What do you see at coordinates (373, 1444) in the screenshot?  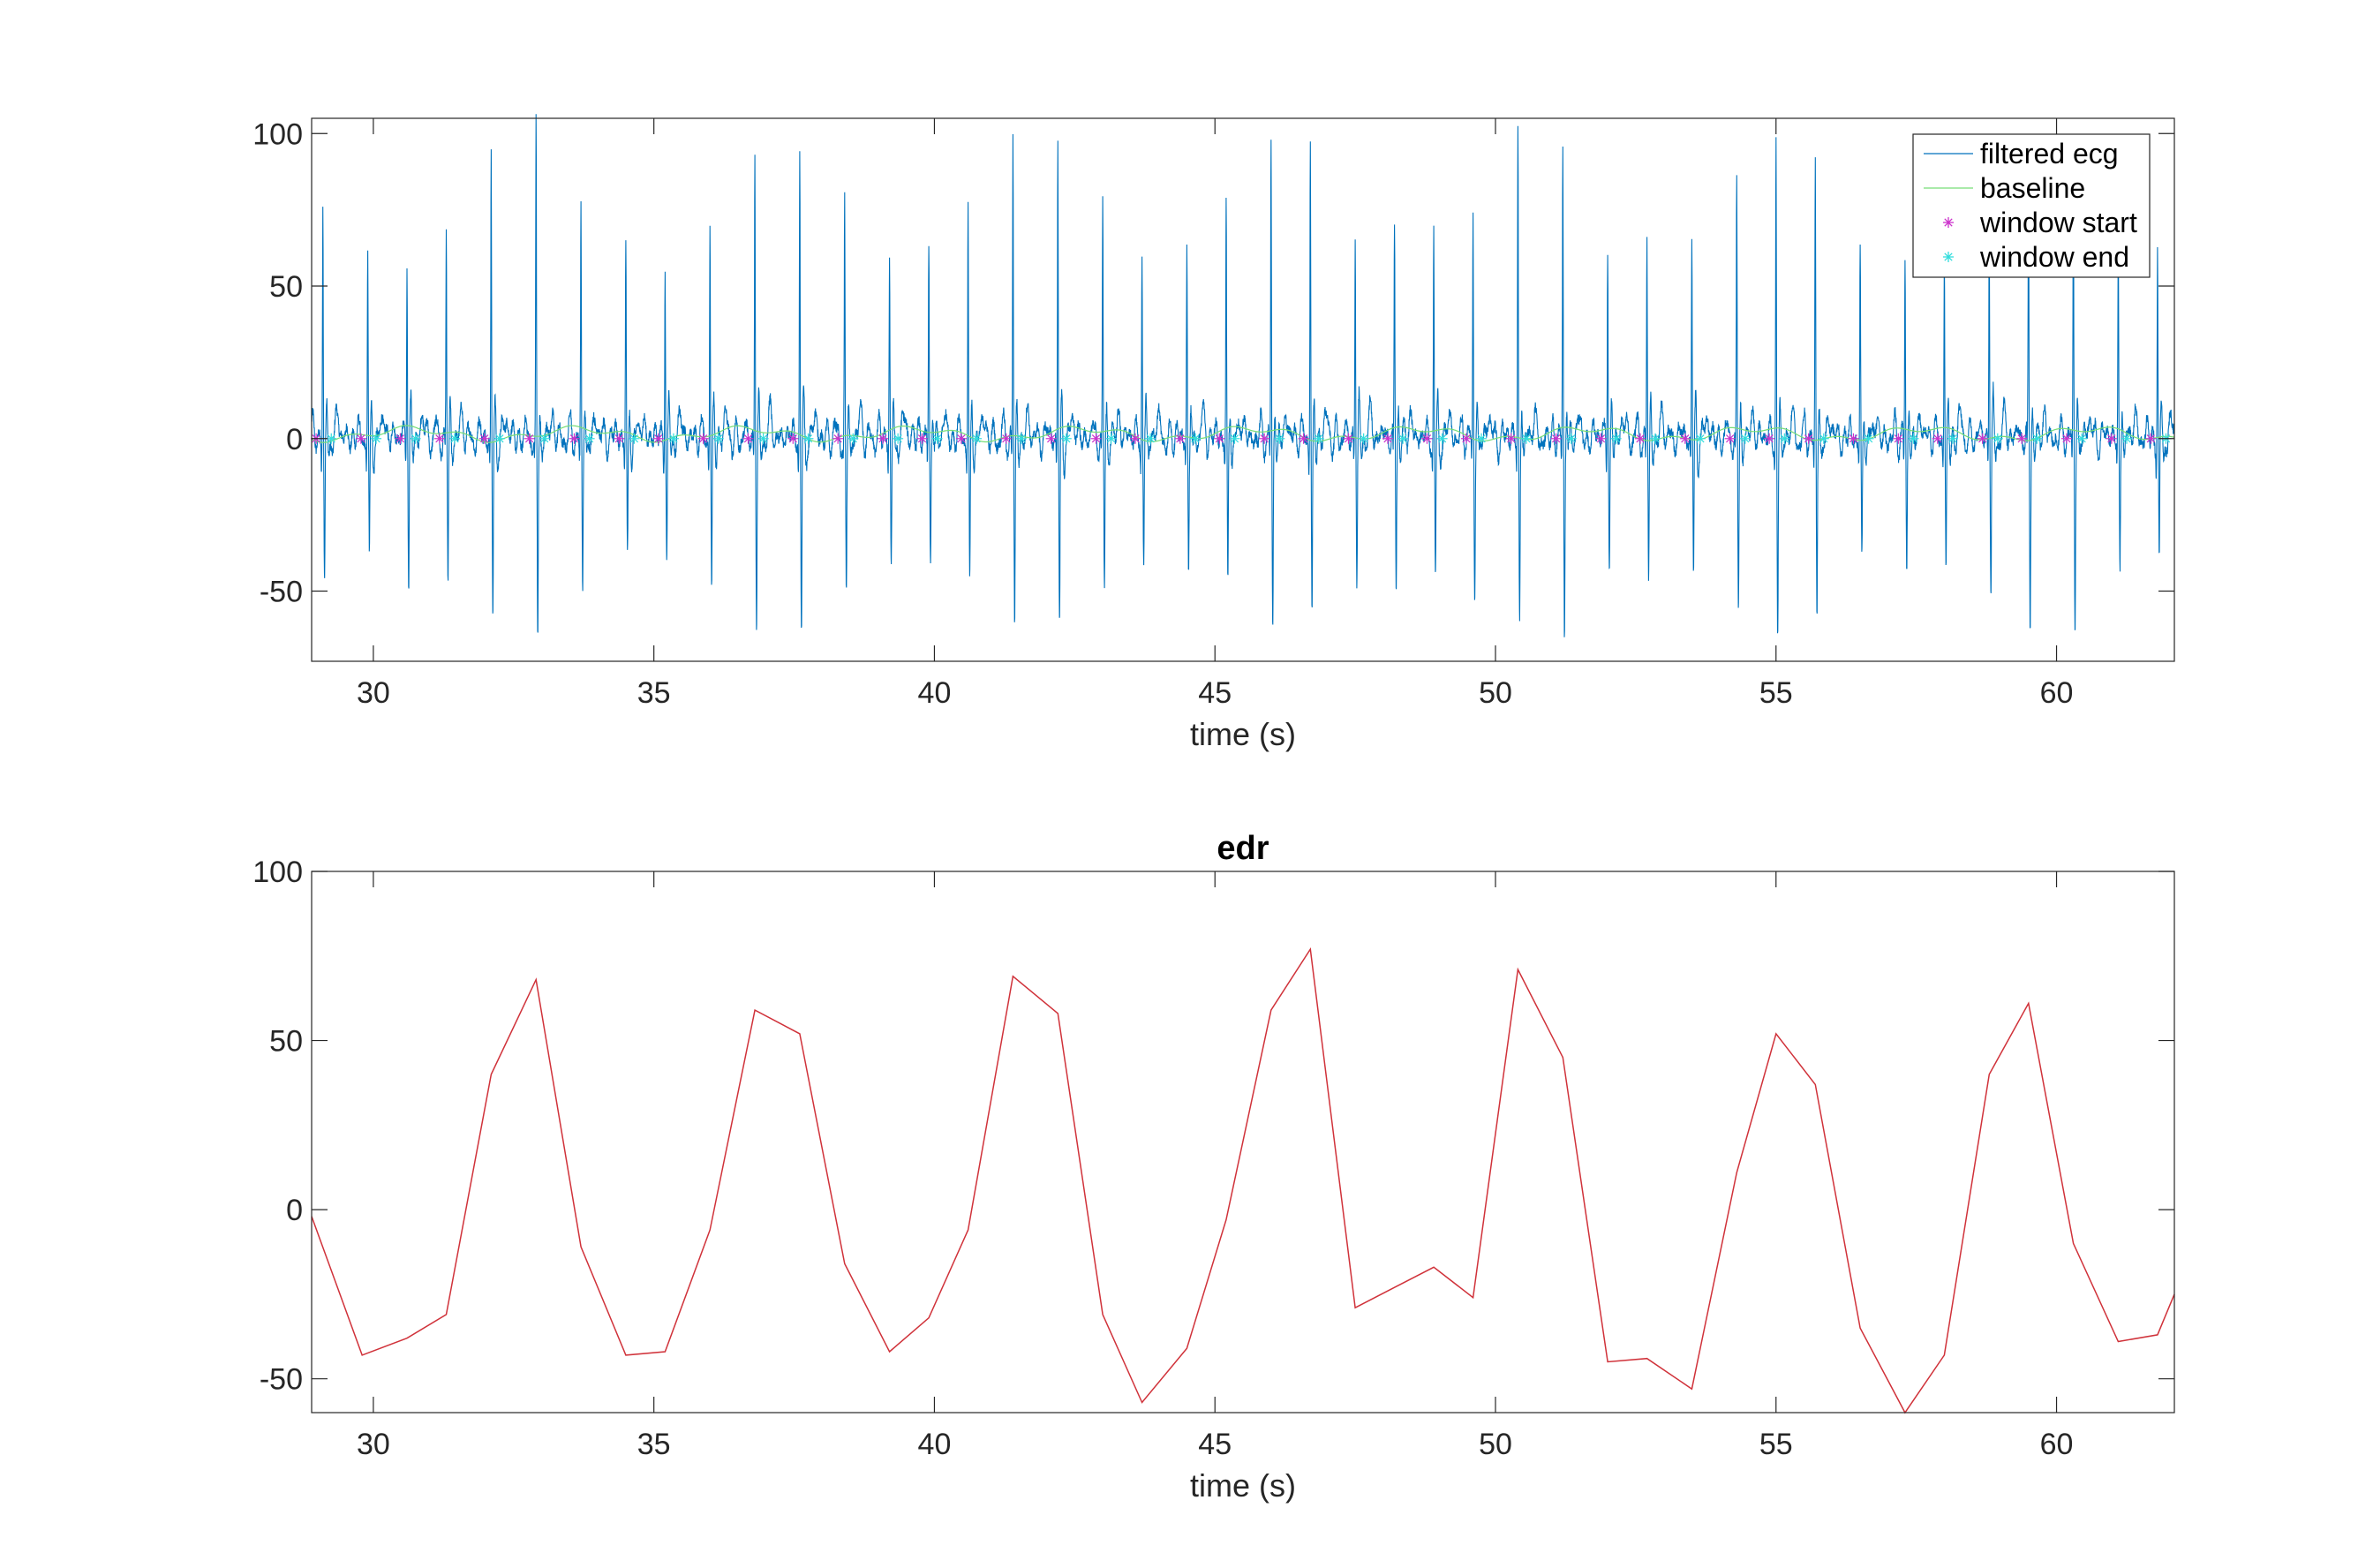 I see `x-tick-label: 30` at bounding box center [373, 1444].